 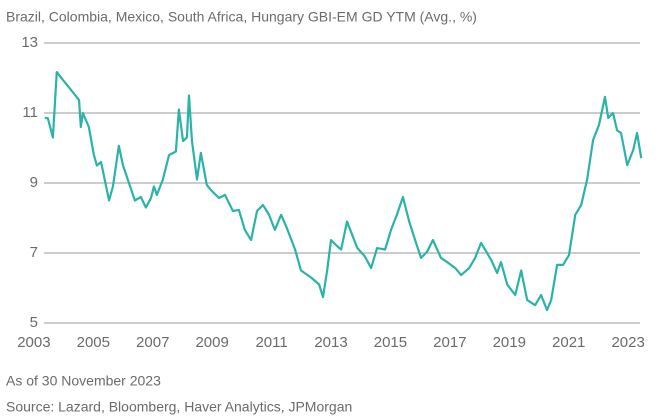 I want to click on x-tick-label: 2023, so click(x=627, y=342).